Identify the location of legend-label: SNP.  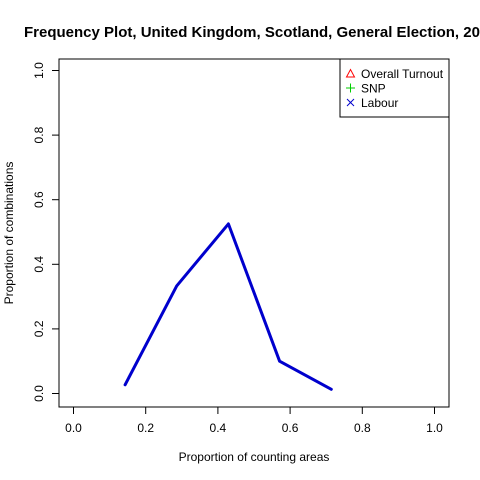
(373, 89).